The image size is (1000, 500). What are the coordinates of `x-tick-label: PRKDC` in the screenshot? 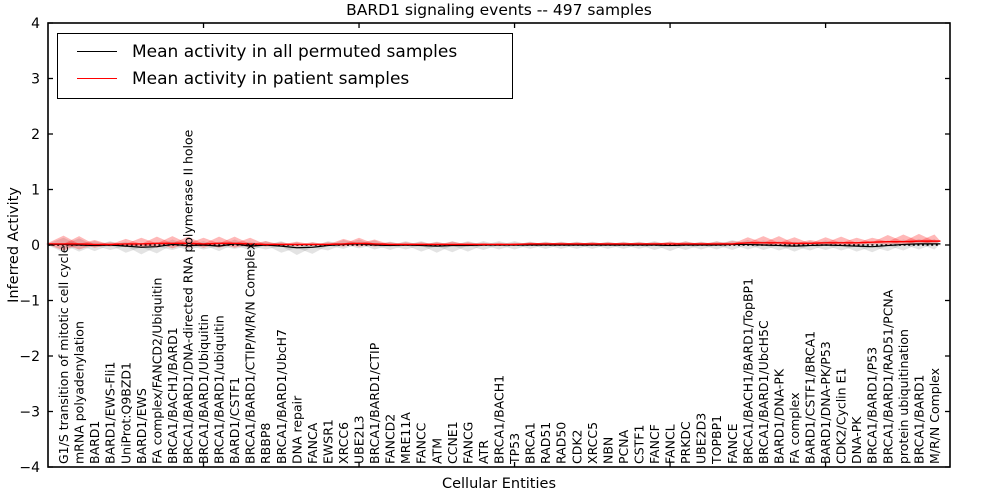 It's located at (685, 442).